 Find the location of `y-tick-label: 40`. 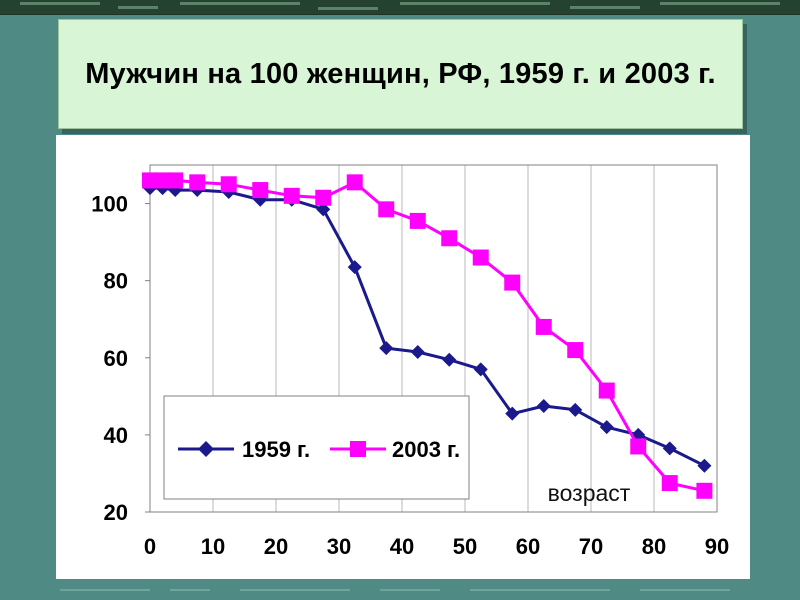

y-tick-label: 40 is located at coordinates (116, 435).